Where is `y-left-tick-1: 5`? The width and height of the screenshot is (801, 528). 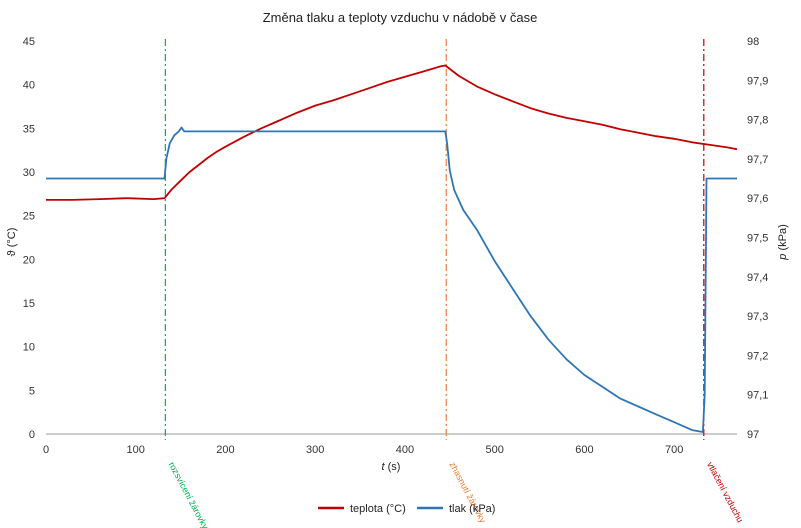 y-left-tick-1: 5 is located at coordinates (32, 391).